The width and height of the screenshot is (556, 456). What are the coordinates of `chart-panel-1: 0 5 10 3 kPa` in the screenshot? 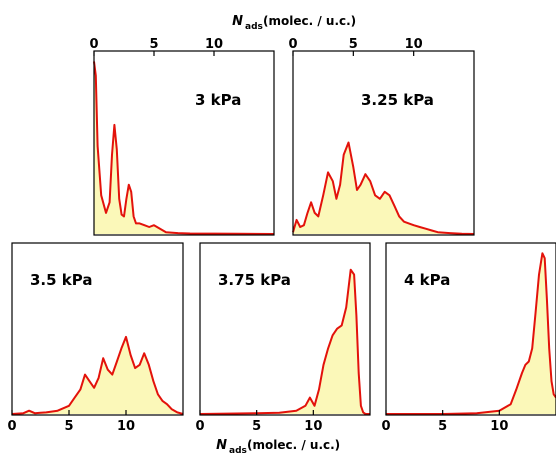 It's located at (182, 136).